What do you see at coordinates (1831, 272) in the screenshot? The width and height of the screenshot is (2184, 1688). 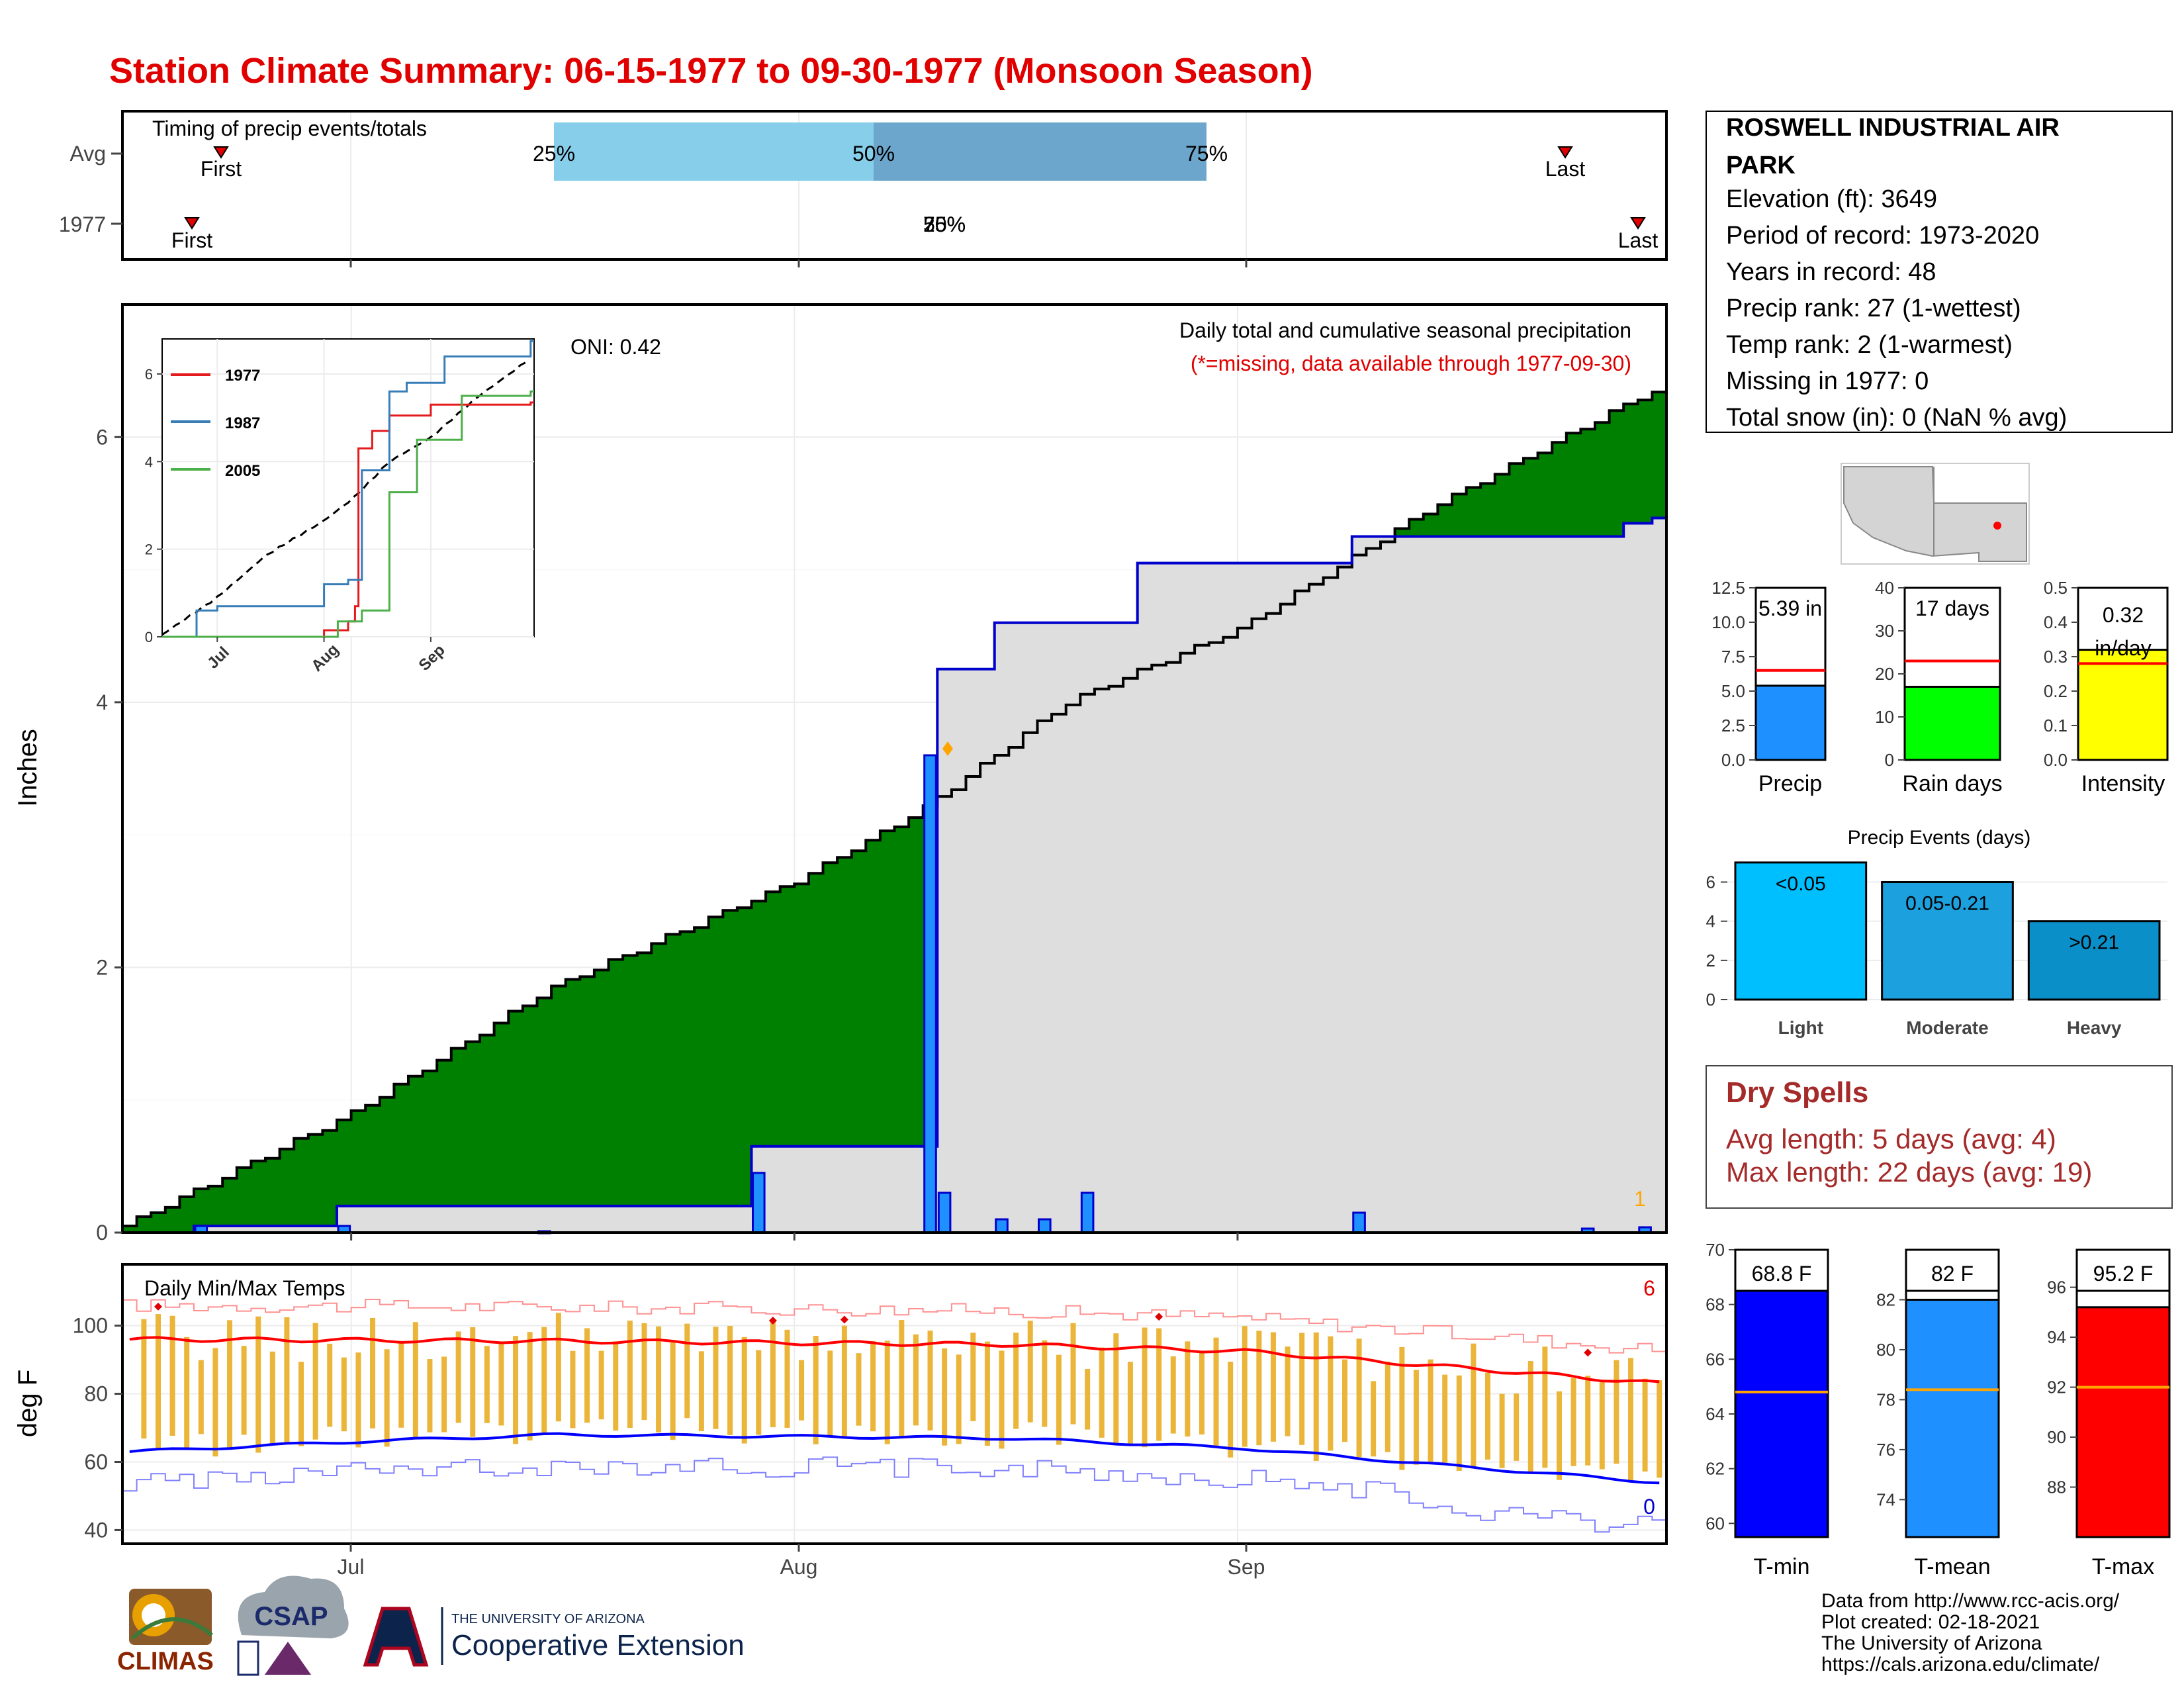 I see `station-years: Years in record: 48` at bounding box center [1831, 272].